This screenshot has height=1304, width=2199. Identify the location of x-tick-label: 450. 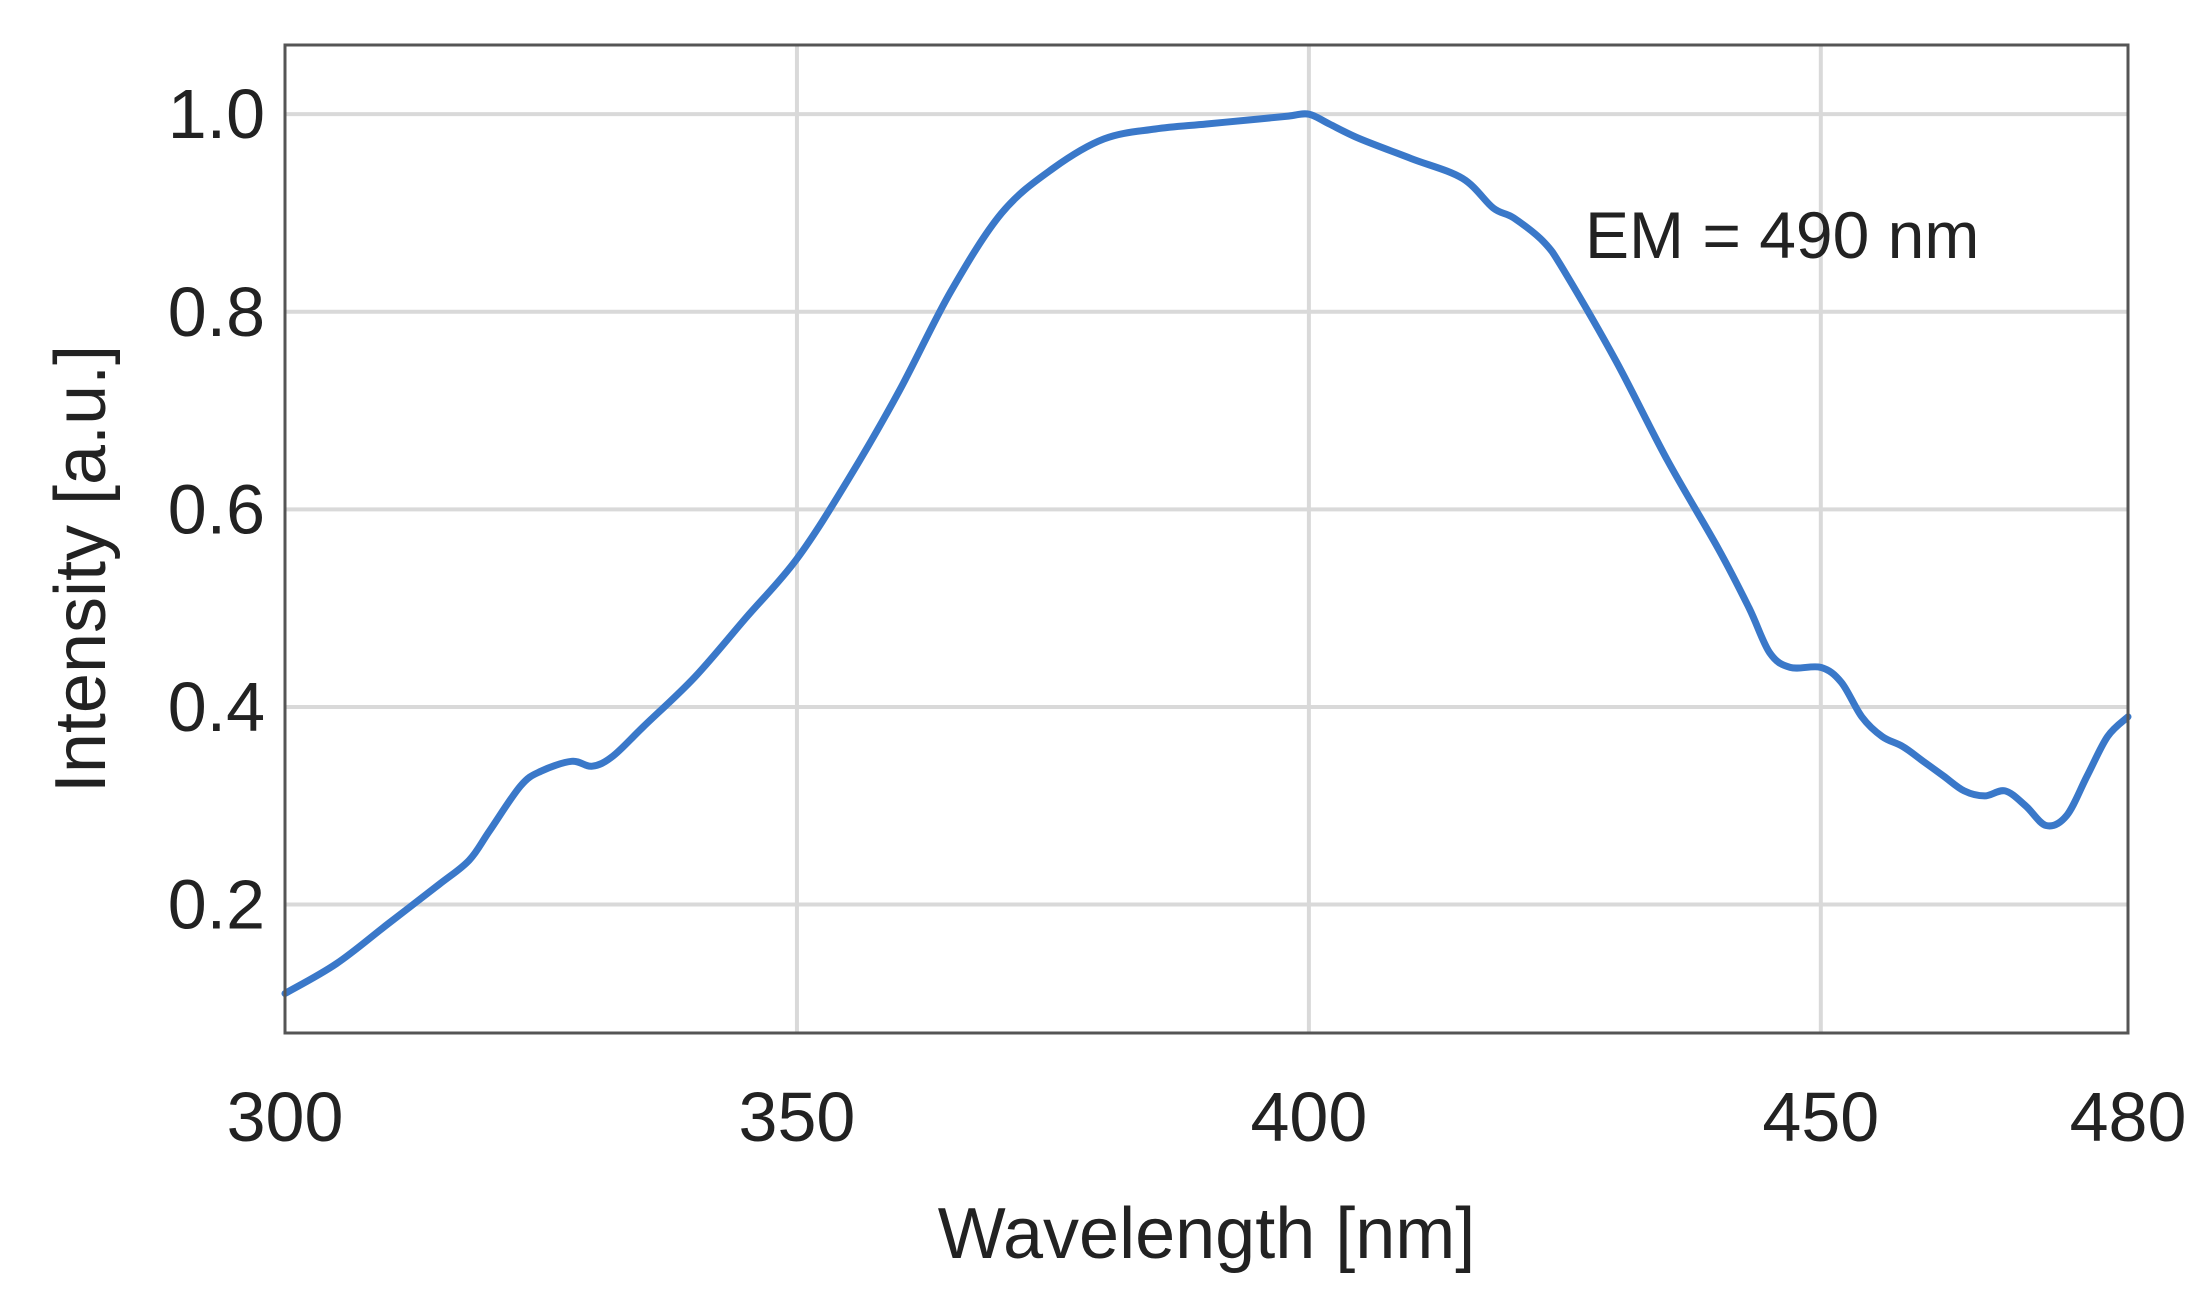
(1820, 1117).